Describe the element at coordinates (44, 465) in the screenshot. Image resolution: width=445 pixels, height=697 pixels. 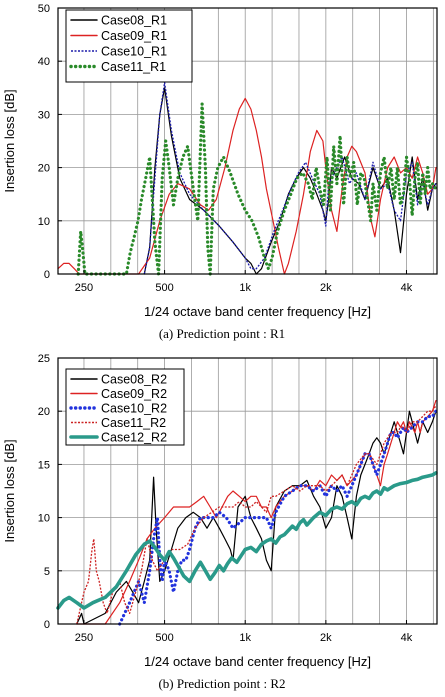
I see `y-tick-label: 15` at that location.